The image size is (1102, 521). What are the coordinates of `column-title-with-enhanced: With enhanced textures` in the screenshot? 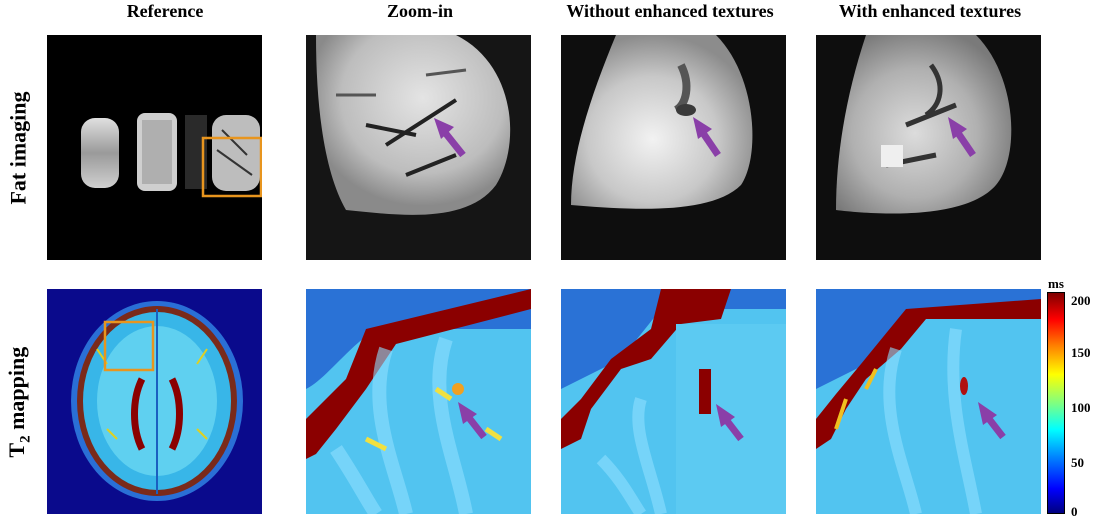 It's located at (930, 11).